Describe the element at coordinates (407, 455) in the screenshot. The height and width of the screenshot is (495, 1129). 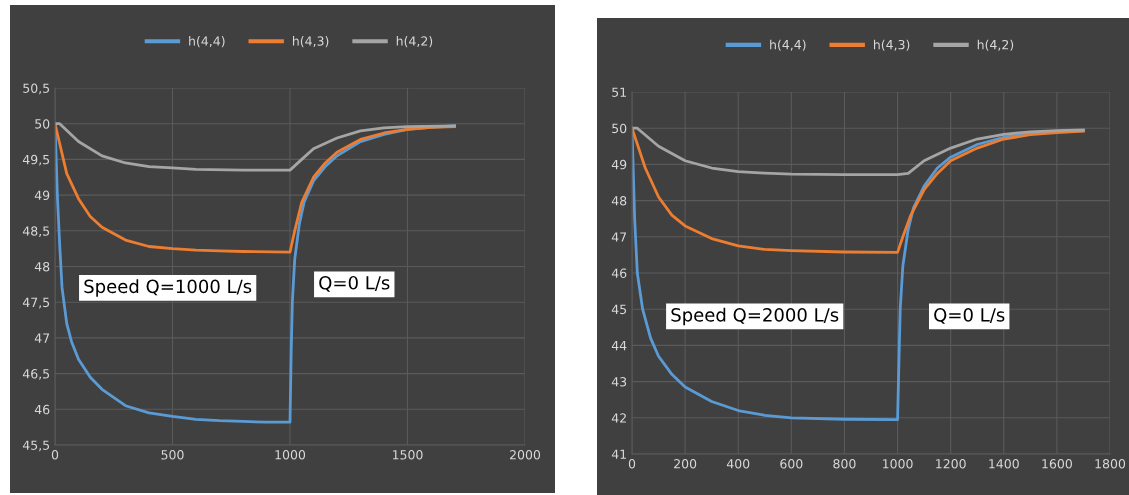
I see `x-tick-label: 1500` at that location.